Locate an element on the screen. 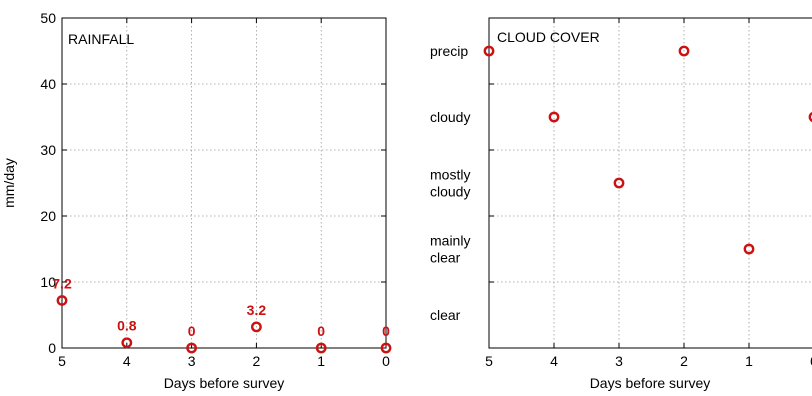 This screenshot has width=812, height=396. cloud-cover-category-label: cloudy is located at coordinates (450, 117).